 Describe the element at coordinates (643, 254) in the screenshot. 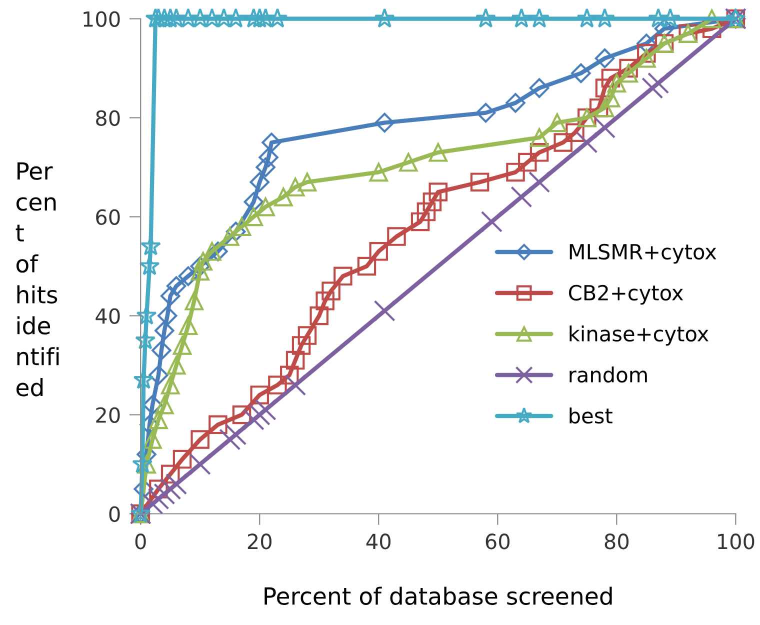

I see `legend-label: MLSMR+cytox` at that location.